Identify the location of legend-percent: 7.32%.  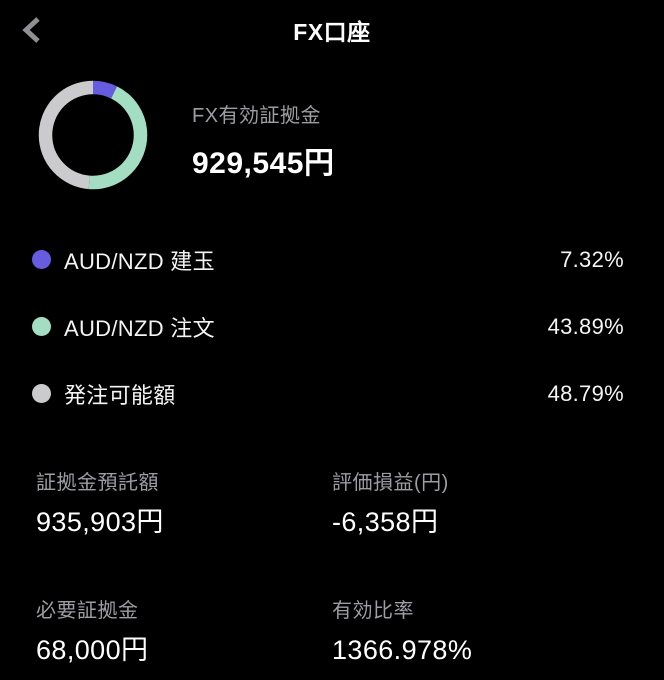
(592, 259).